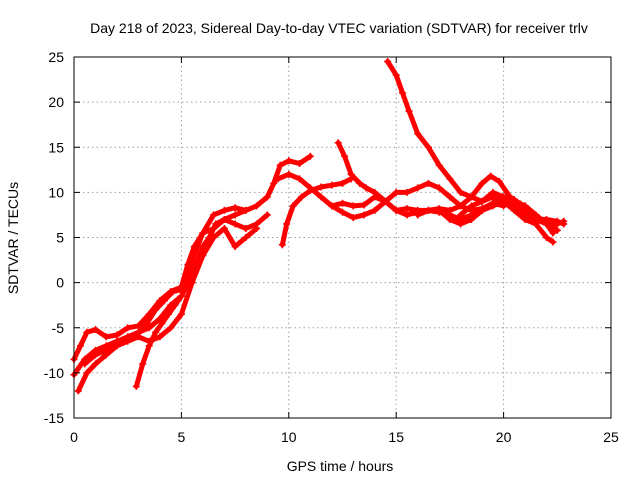 The image size is (640, 480). Describe the element at coordinates (611, 437) in the screenshot. I see `x-tick-label: 25` at that location.